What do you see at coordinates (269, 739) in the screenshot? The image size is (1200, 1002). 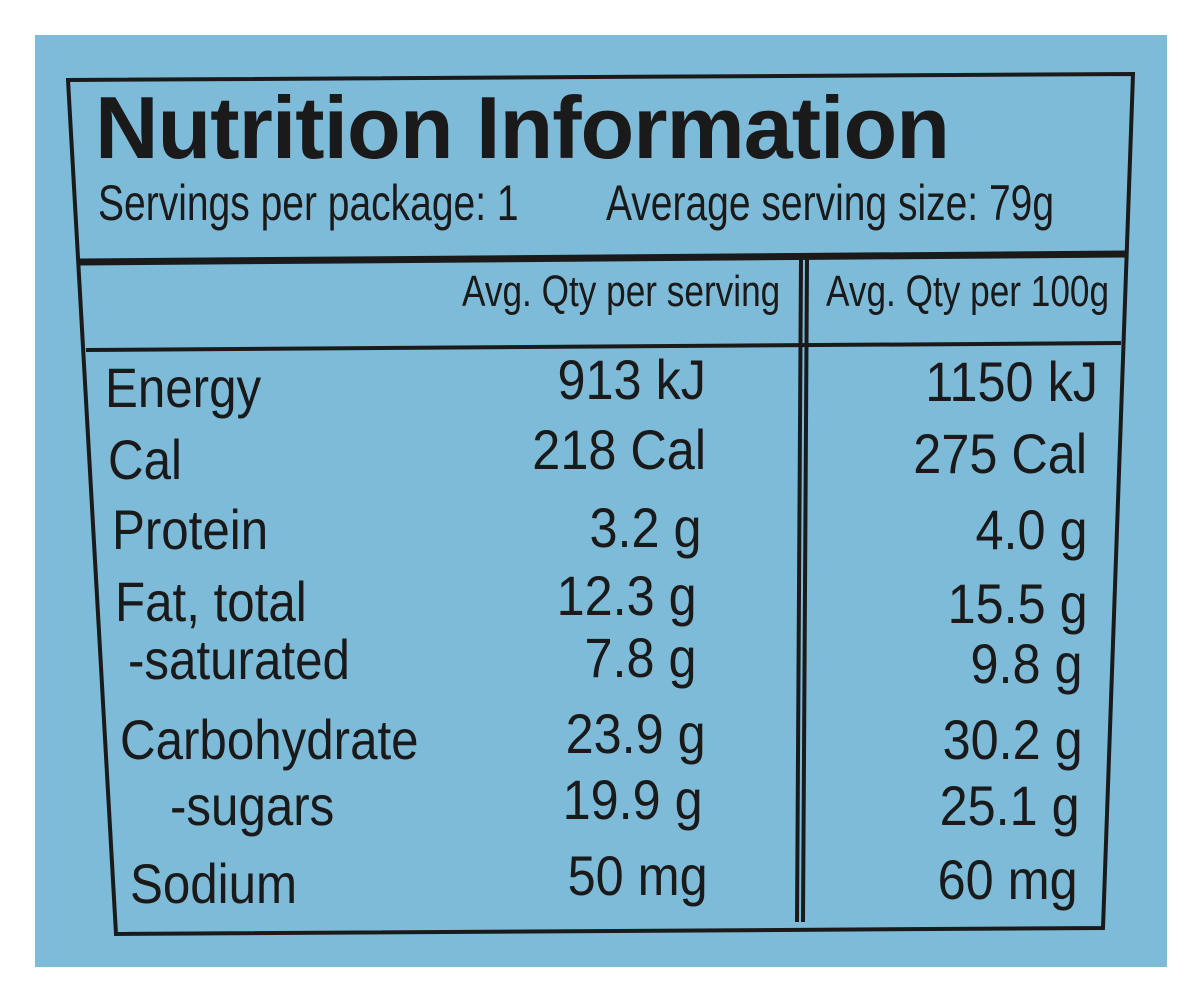 I see `row-label-carbohydrate: Carbohydrate` at bounding box center [269, 739].